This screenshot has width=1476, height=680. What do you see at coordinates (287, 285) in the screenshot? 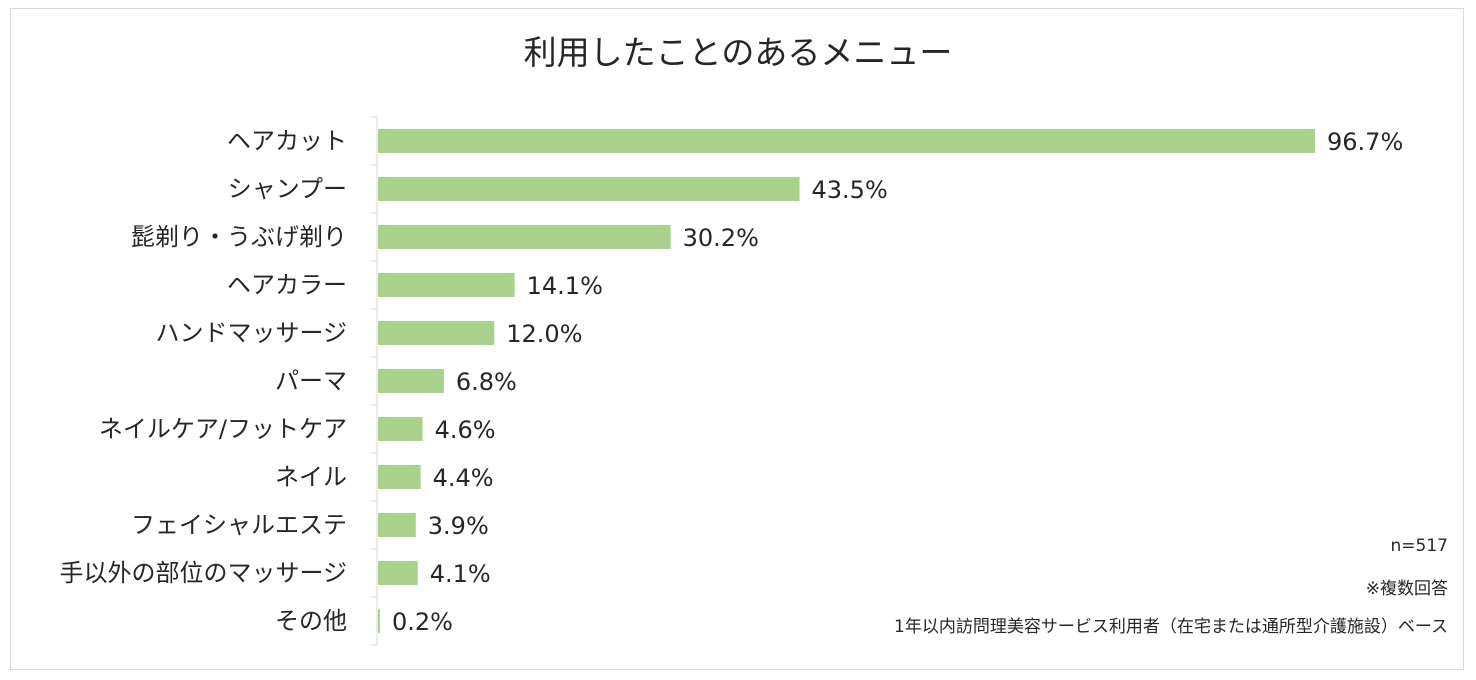
I see `category-label: ヘアカラー` at bounding box center [287, 285].